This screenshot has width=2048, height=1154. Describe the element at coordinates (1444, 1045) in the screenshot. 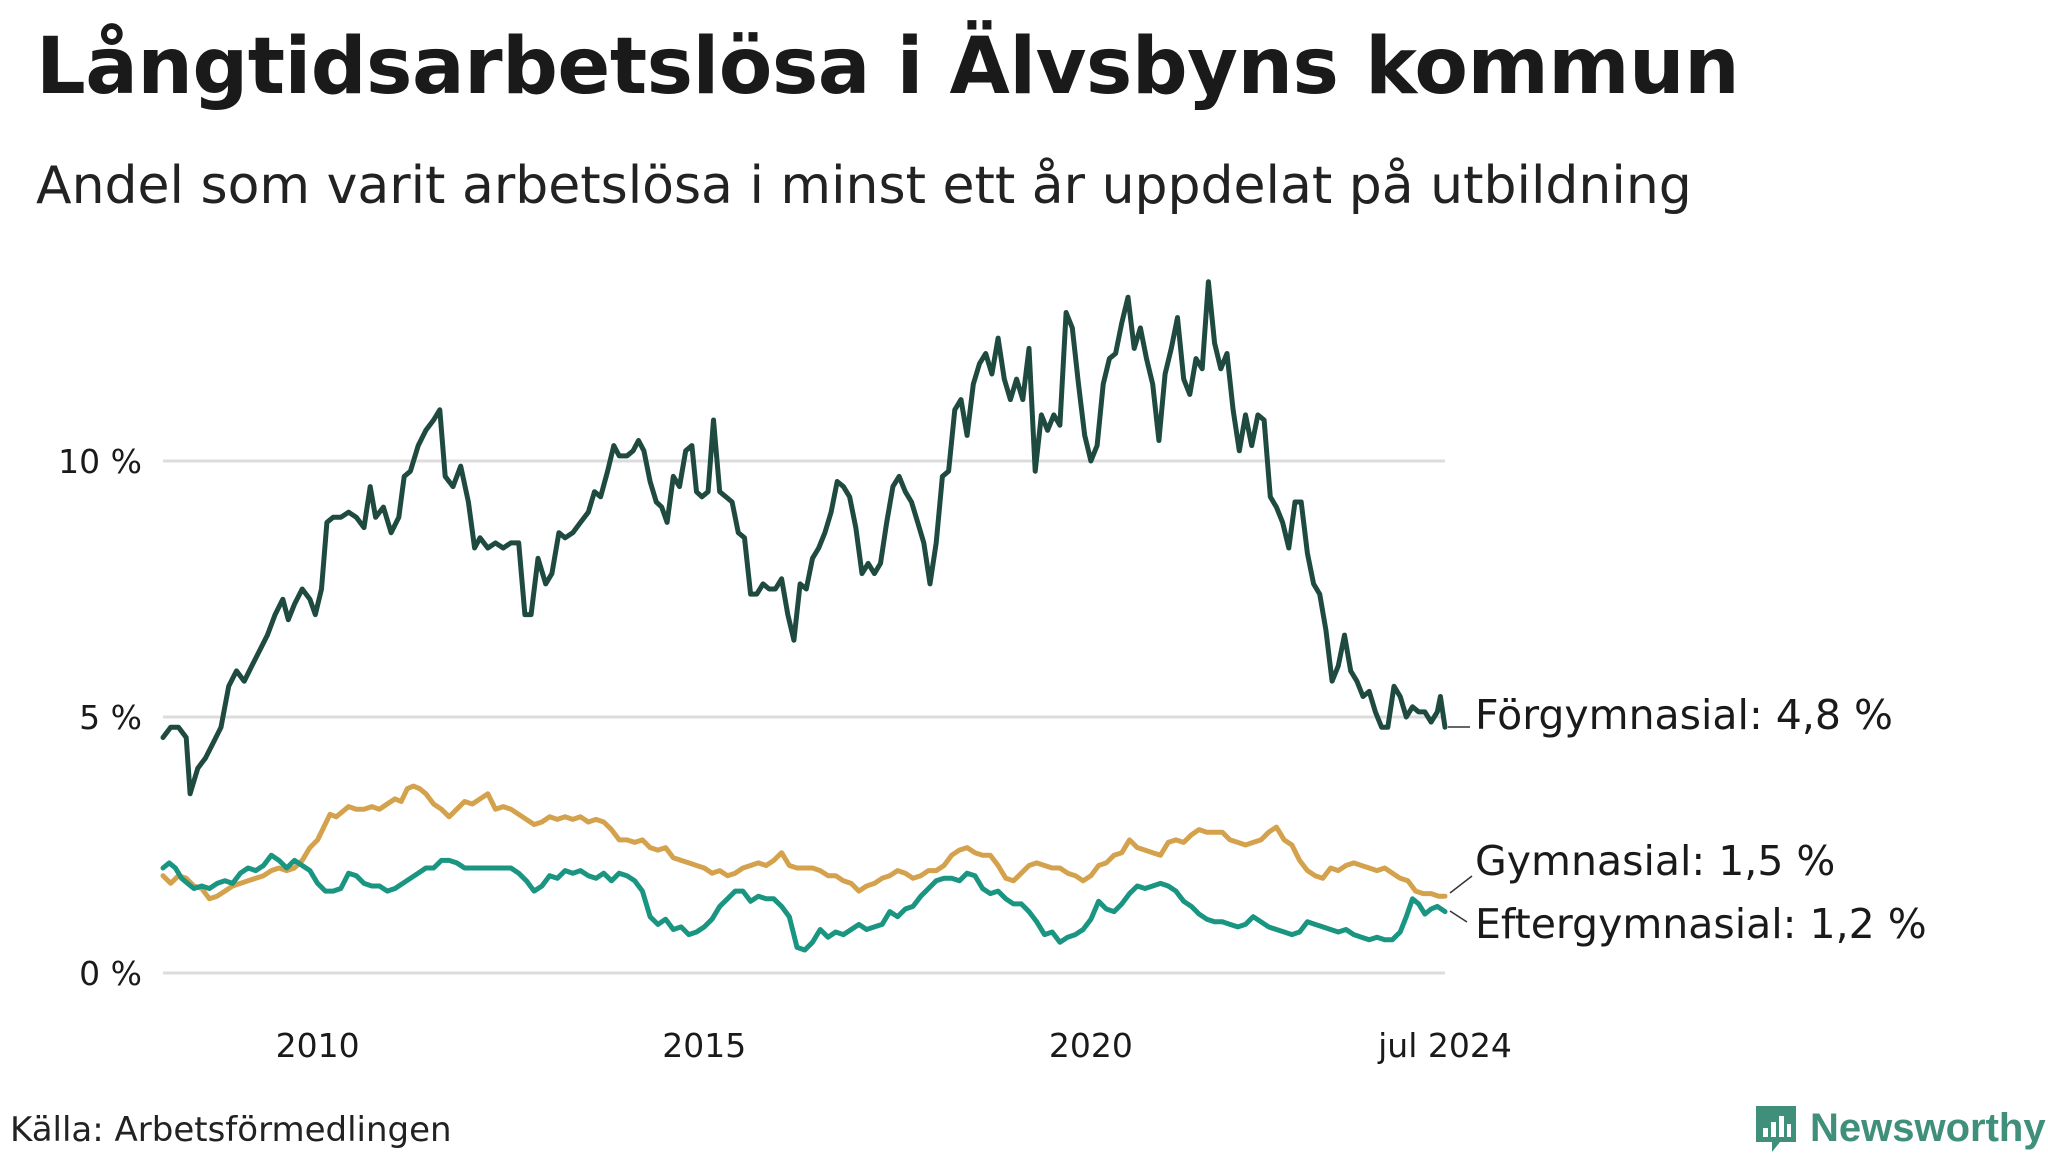

I see `x-tick-label: jul 2024` at that location.